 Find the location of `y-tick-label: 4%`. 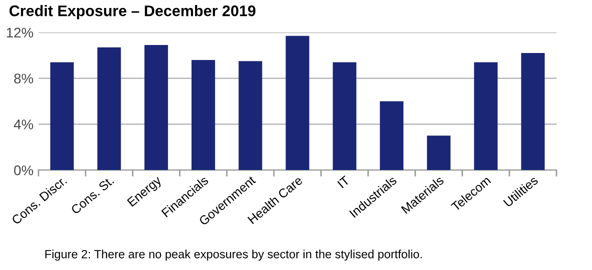

y-tick-label: 4% is located at coordinates (24, 125).